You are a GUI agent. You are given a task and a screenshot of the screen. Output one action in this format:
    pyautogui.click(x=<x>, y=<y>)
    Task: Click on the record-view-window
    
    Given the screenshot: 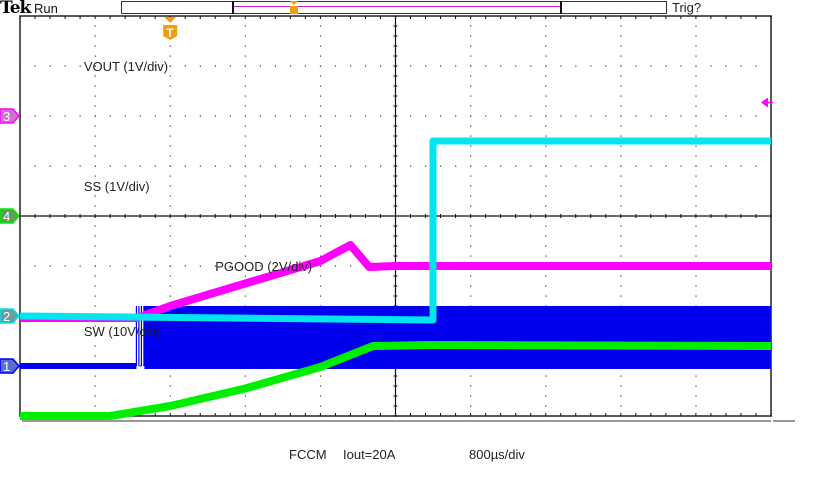 What is the action you would take?
    pyautogui.click(x=397, y=7)
    